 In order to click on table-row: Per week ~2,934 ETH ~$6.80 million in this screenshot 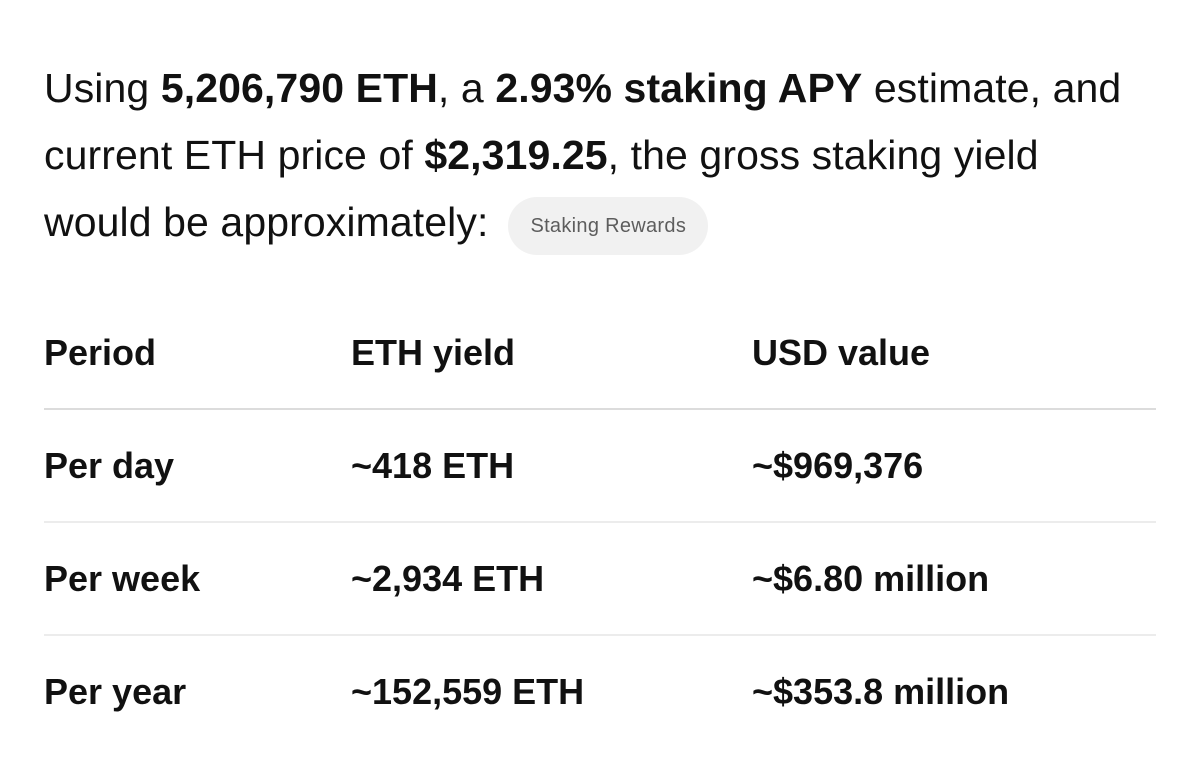, I will do `click(600, 579)`.